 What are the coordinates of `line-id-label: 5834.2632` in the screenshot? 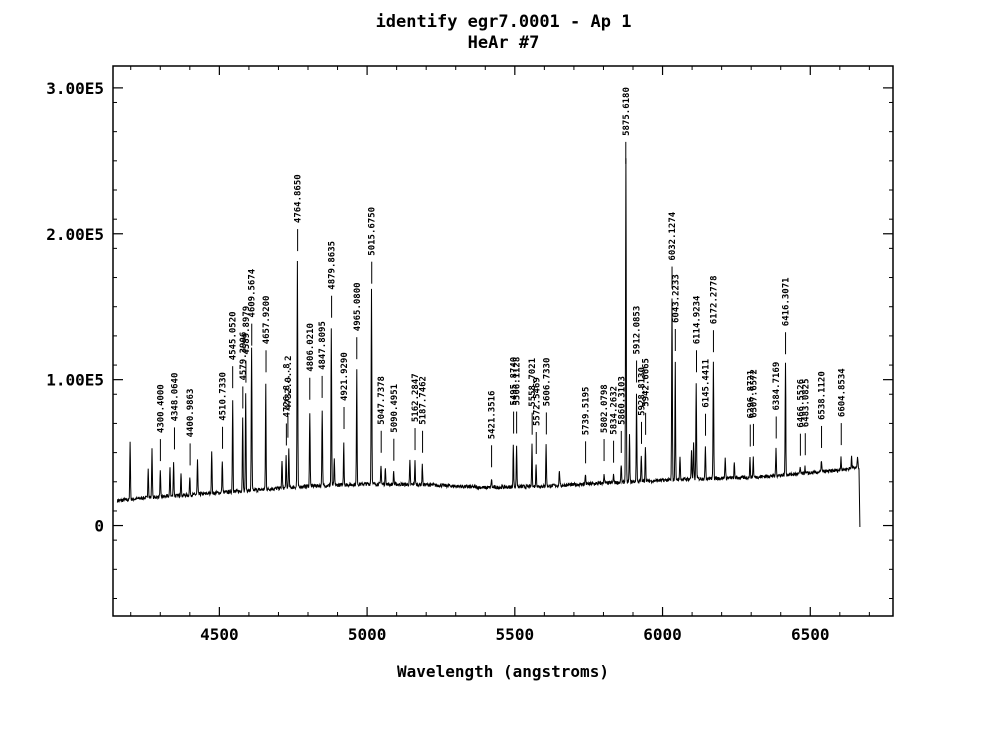 It's located at (615, 410).